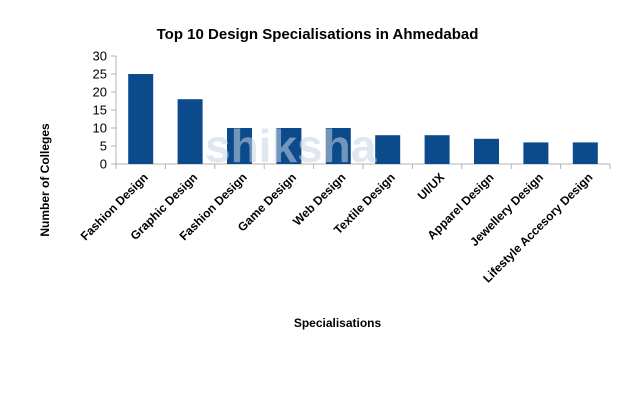 The image size is (635, 404). What do you see at coordinates (100, 92) in the screenshot?
I see `y-tick-label: 20` at bounding box center [100, 92].